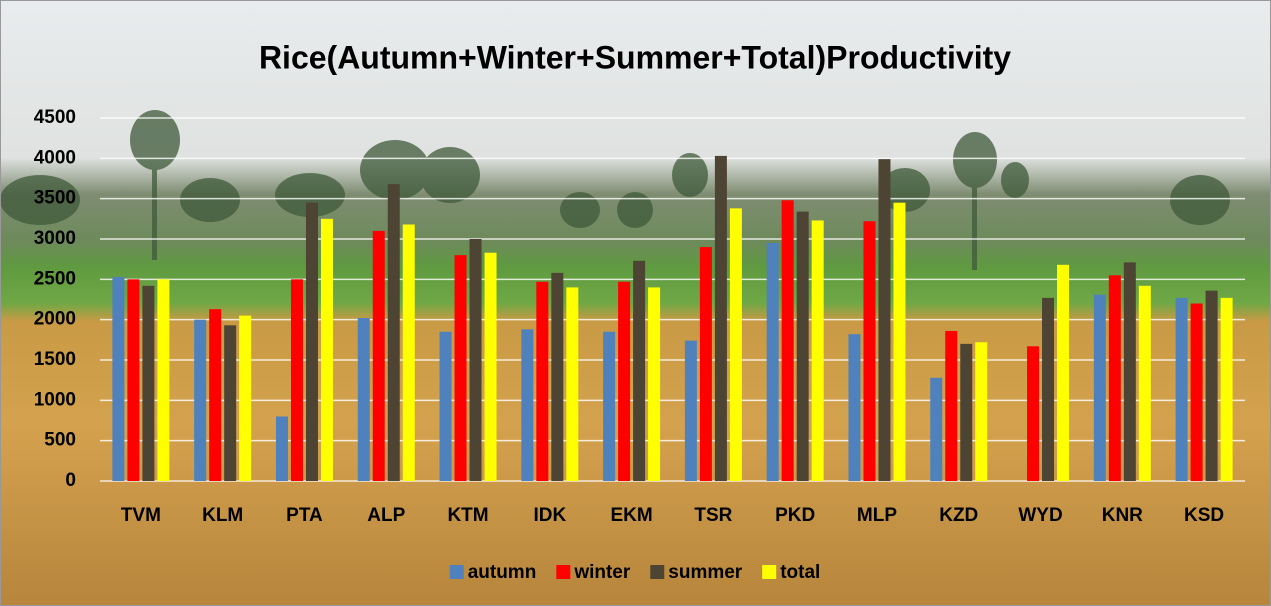 This screenshot has width=1271, height=606. Describe the element at coordinates (55, 319) in the screenshot. I see `y-tick-label: 2000` at that location.